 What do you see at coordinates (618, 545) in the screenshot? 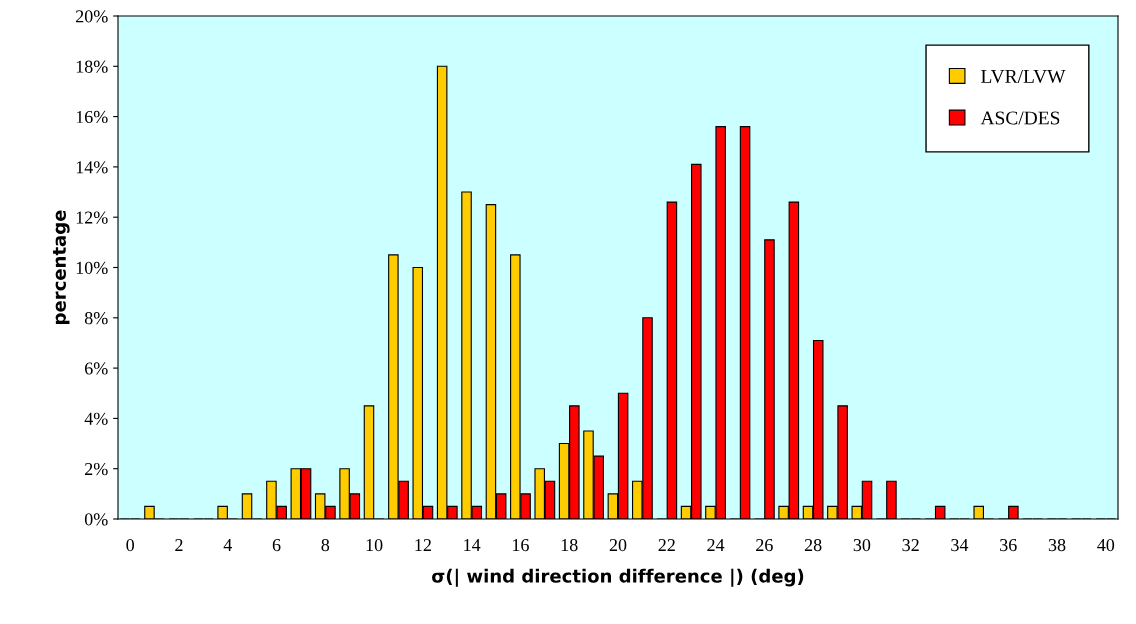
I see `x-tick-label: 20` at bounding box center [618, 545].